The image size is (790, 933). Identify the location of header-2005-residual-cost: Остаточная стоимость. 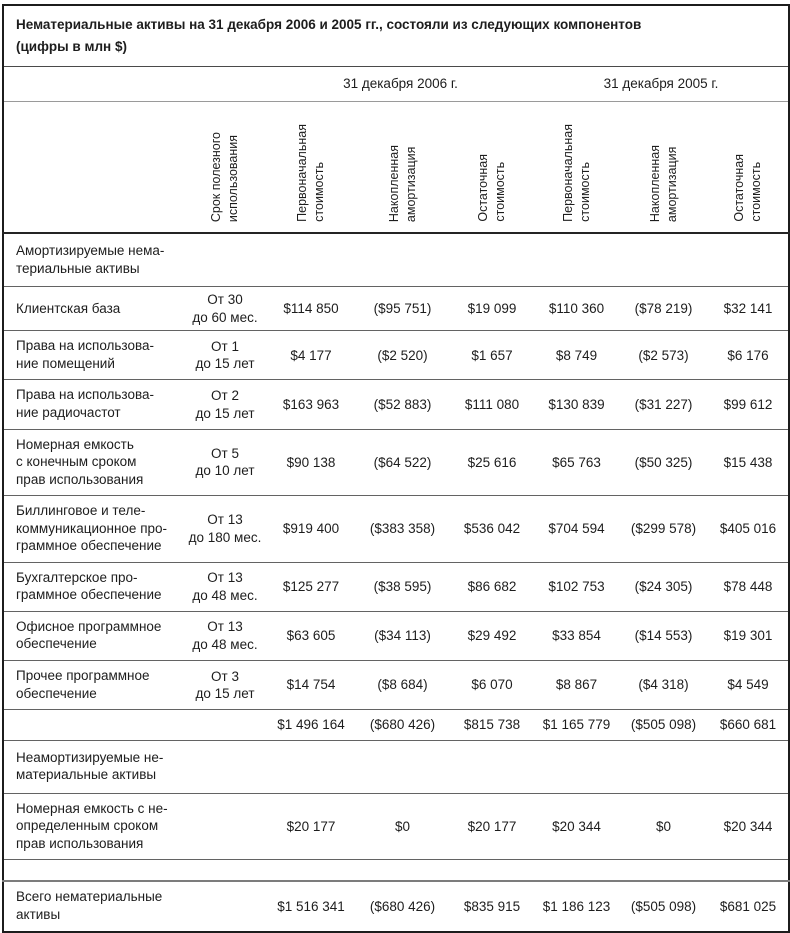
(749, 168).